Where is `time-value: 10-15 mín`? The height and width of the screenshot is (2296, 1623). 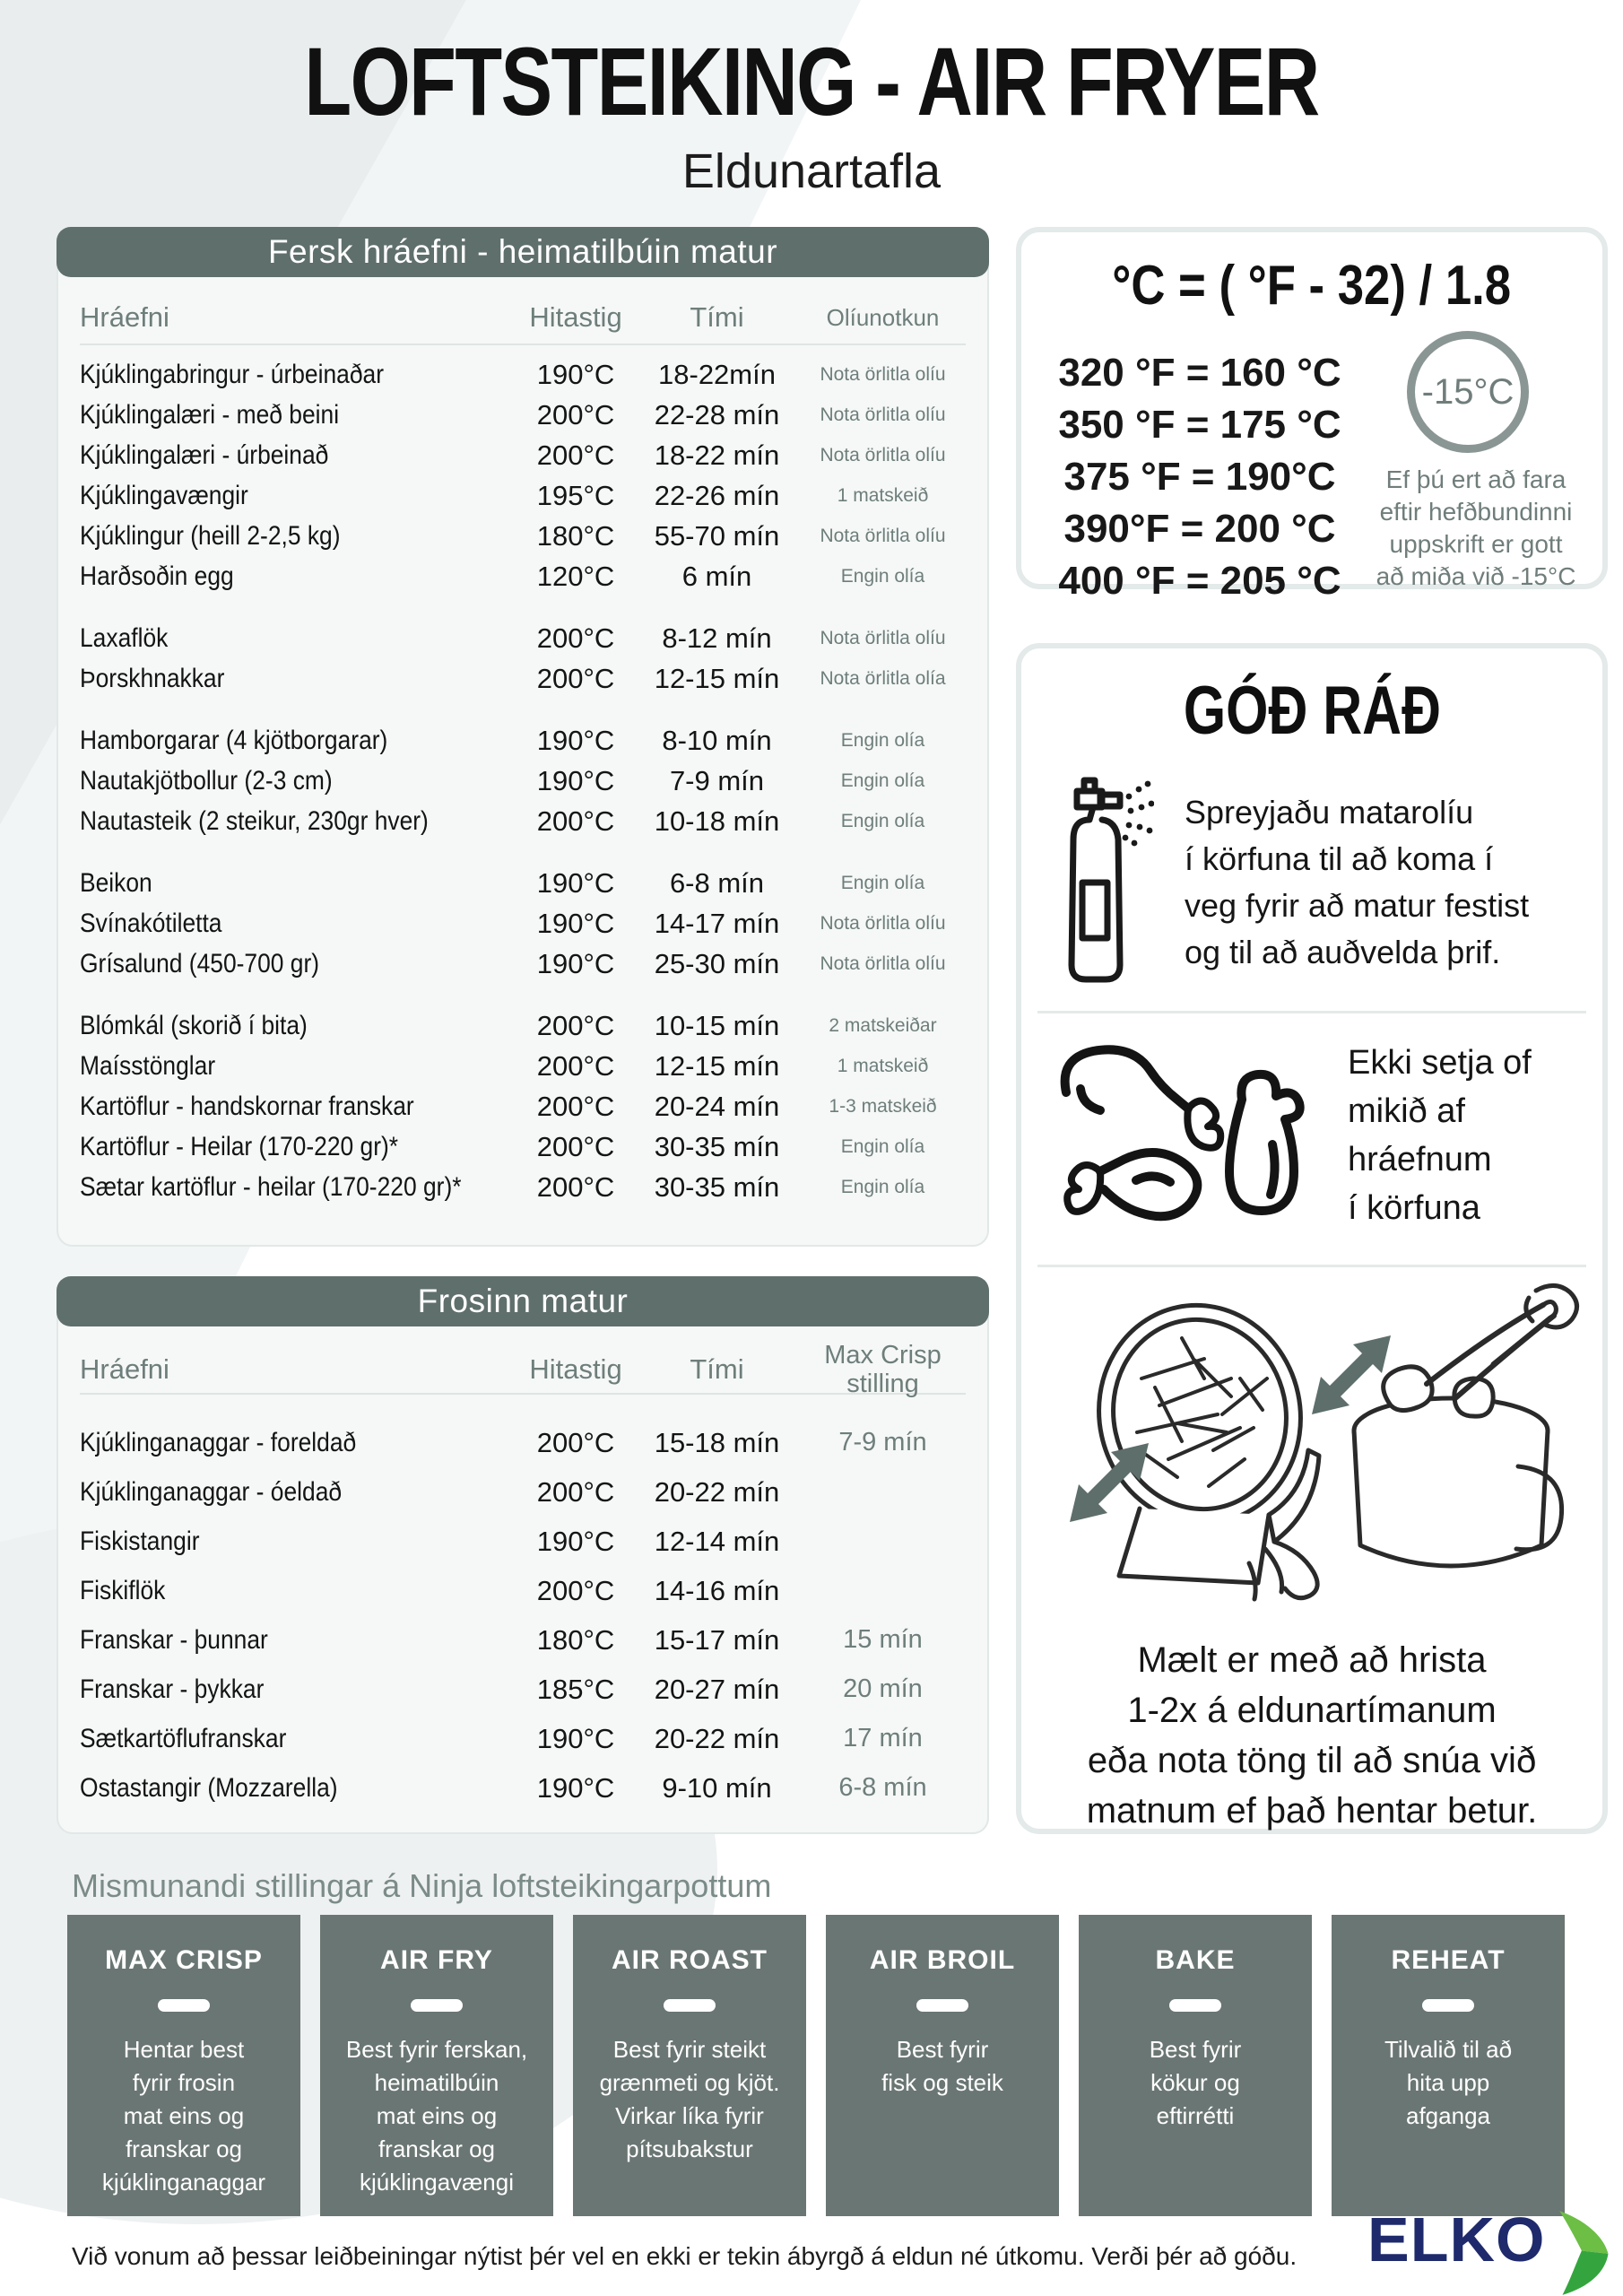
time-value: 10-15 mín is located at coordinates (717, 1025).